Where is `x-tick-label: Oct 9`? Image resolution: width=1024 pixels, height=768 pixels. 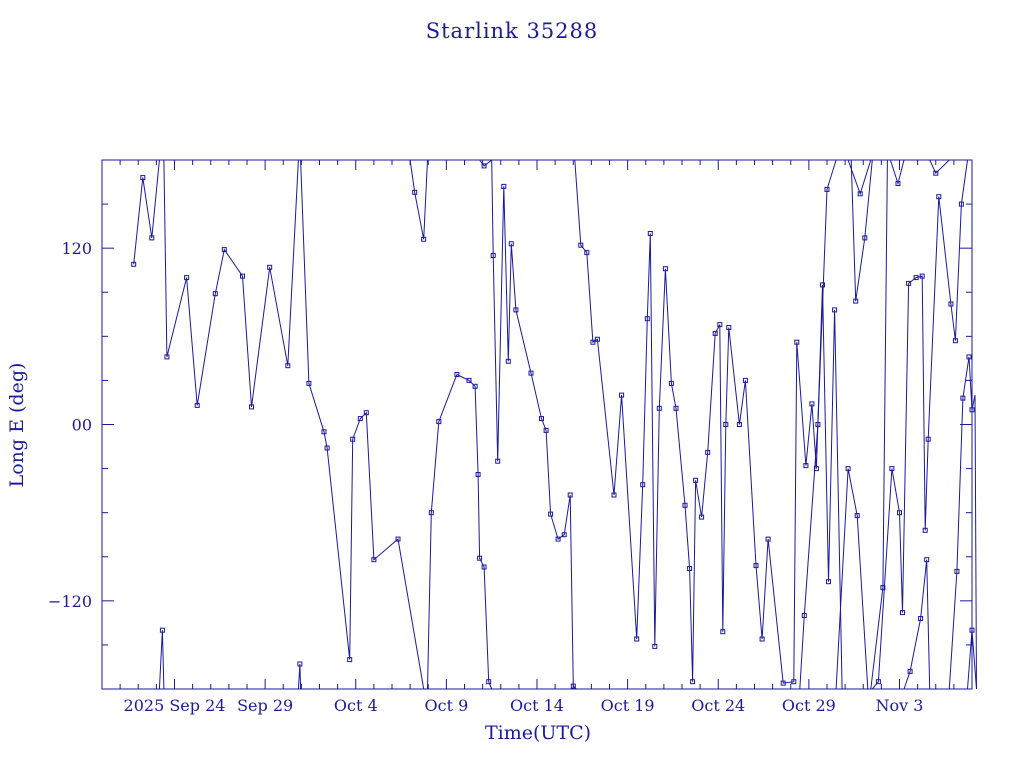
x-tick-label: Oct 9 is located at coordinates (446, 705).